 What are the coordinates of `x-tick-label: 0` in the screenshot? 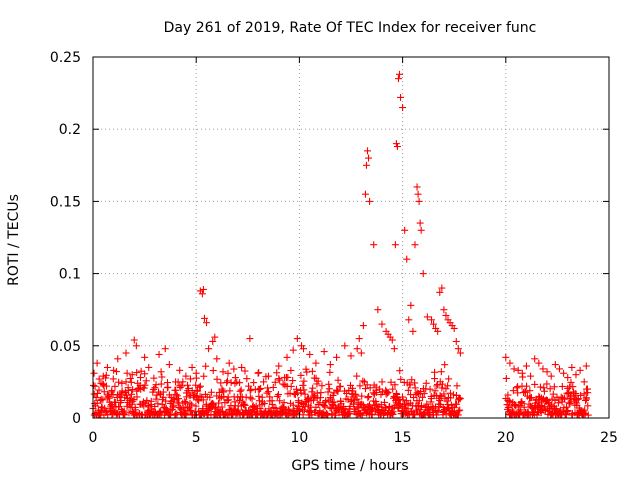 It's located at (93, 438).